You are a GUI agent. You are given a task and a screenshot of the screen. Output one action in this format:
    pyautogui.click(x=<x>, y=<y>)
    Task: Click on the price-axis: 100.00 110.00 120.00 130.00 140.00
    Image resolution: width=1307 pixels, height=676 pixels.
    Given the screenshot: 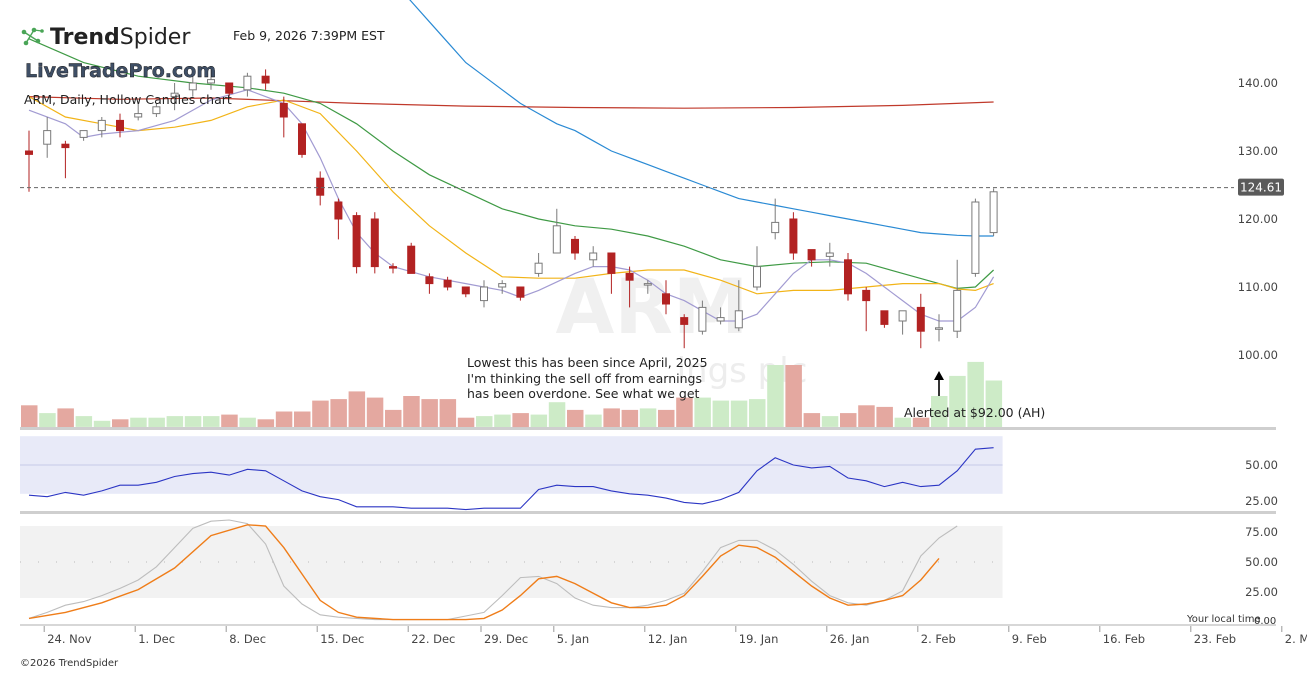 What is the action you would take?
    pyautogui.click(x=1258, y=219)
    